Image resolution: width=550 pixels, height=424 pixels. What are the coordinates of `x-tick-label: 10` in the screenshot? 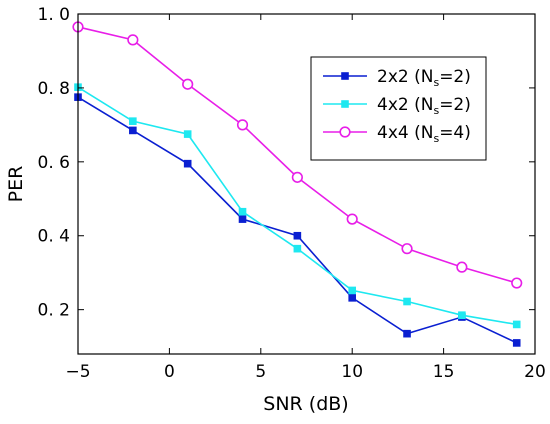 It's located at (352, 372).